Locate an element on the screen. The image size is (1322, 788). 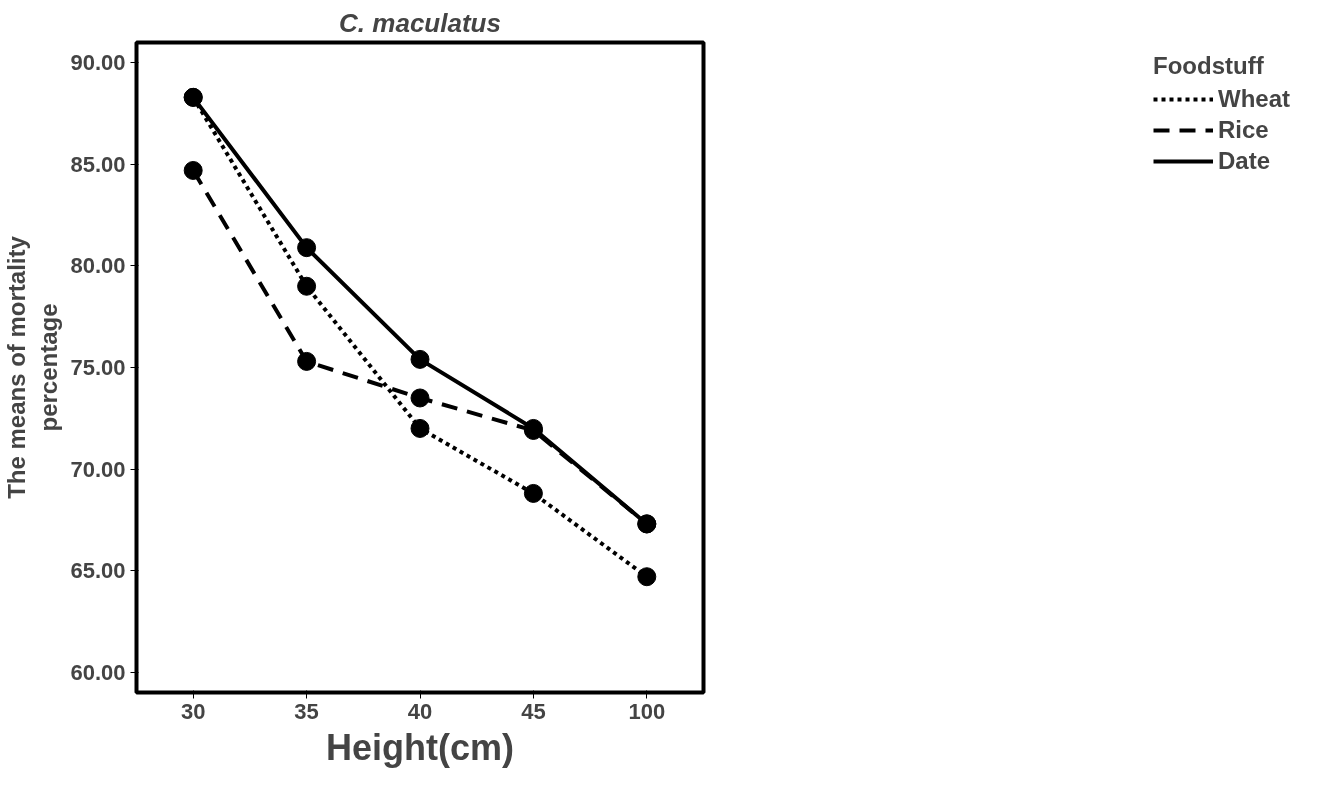
y-tick-label: 70.00 is located at coordinates (98, 469).